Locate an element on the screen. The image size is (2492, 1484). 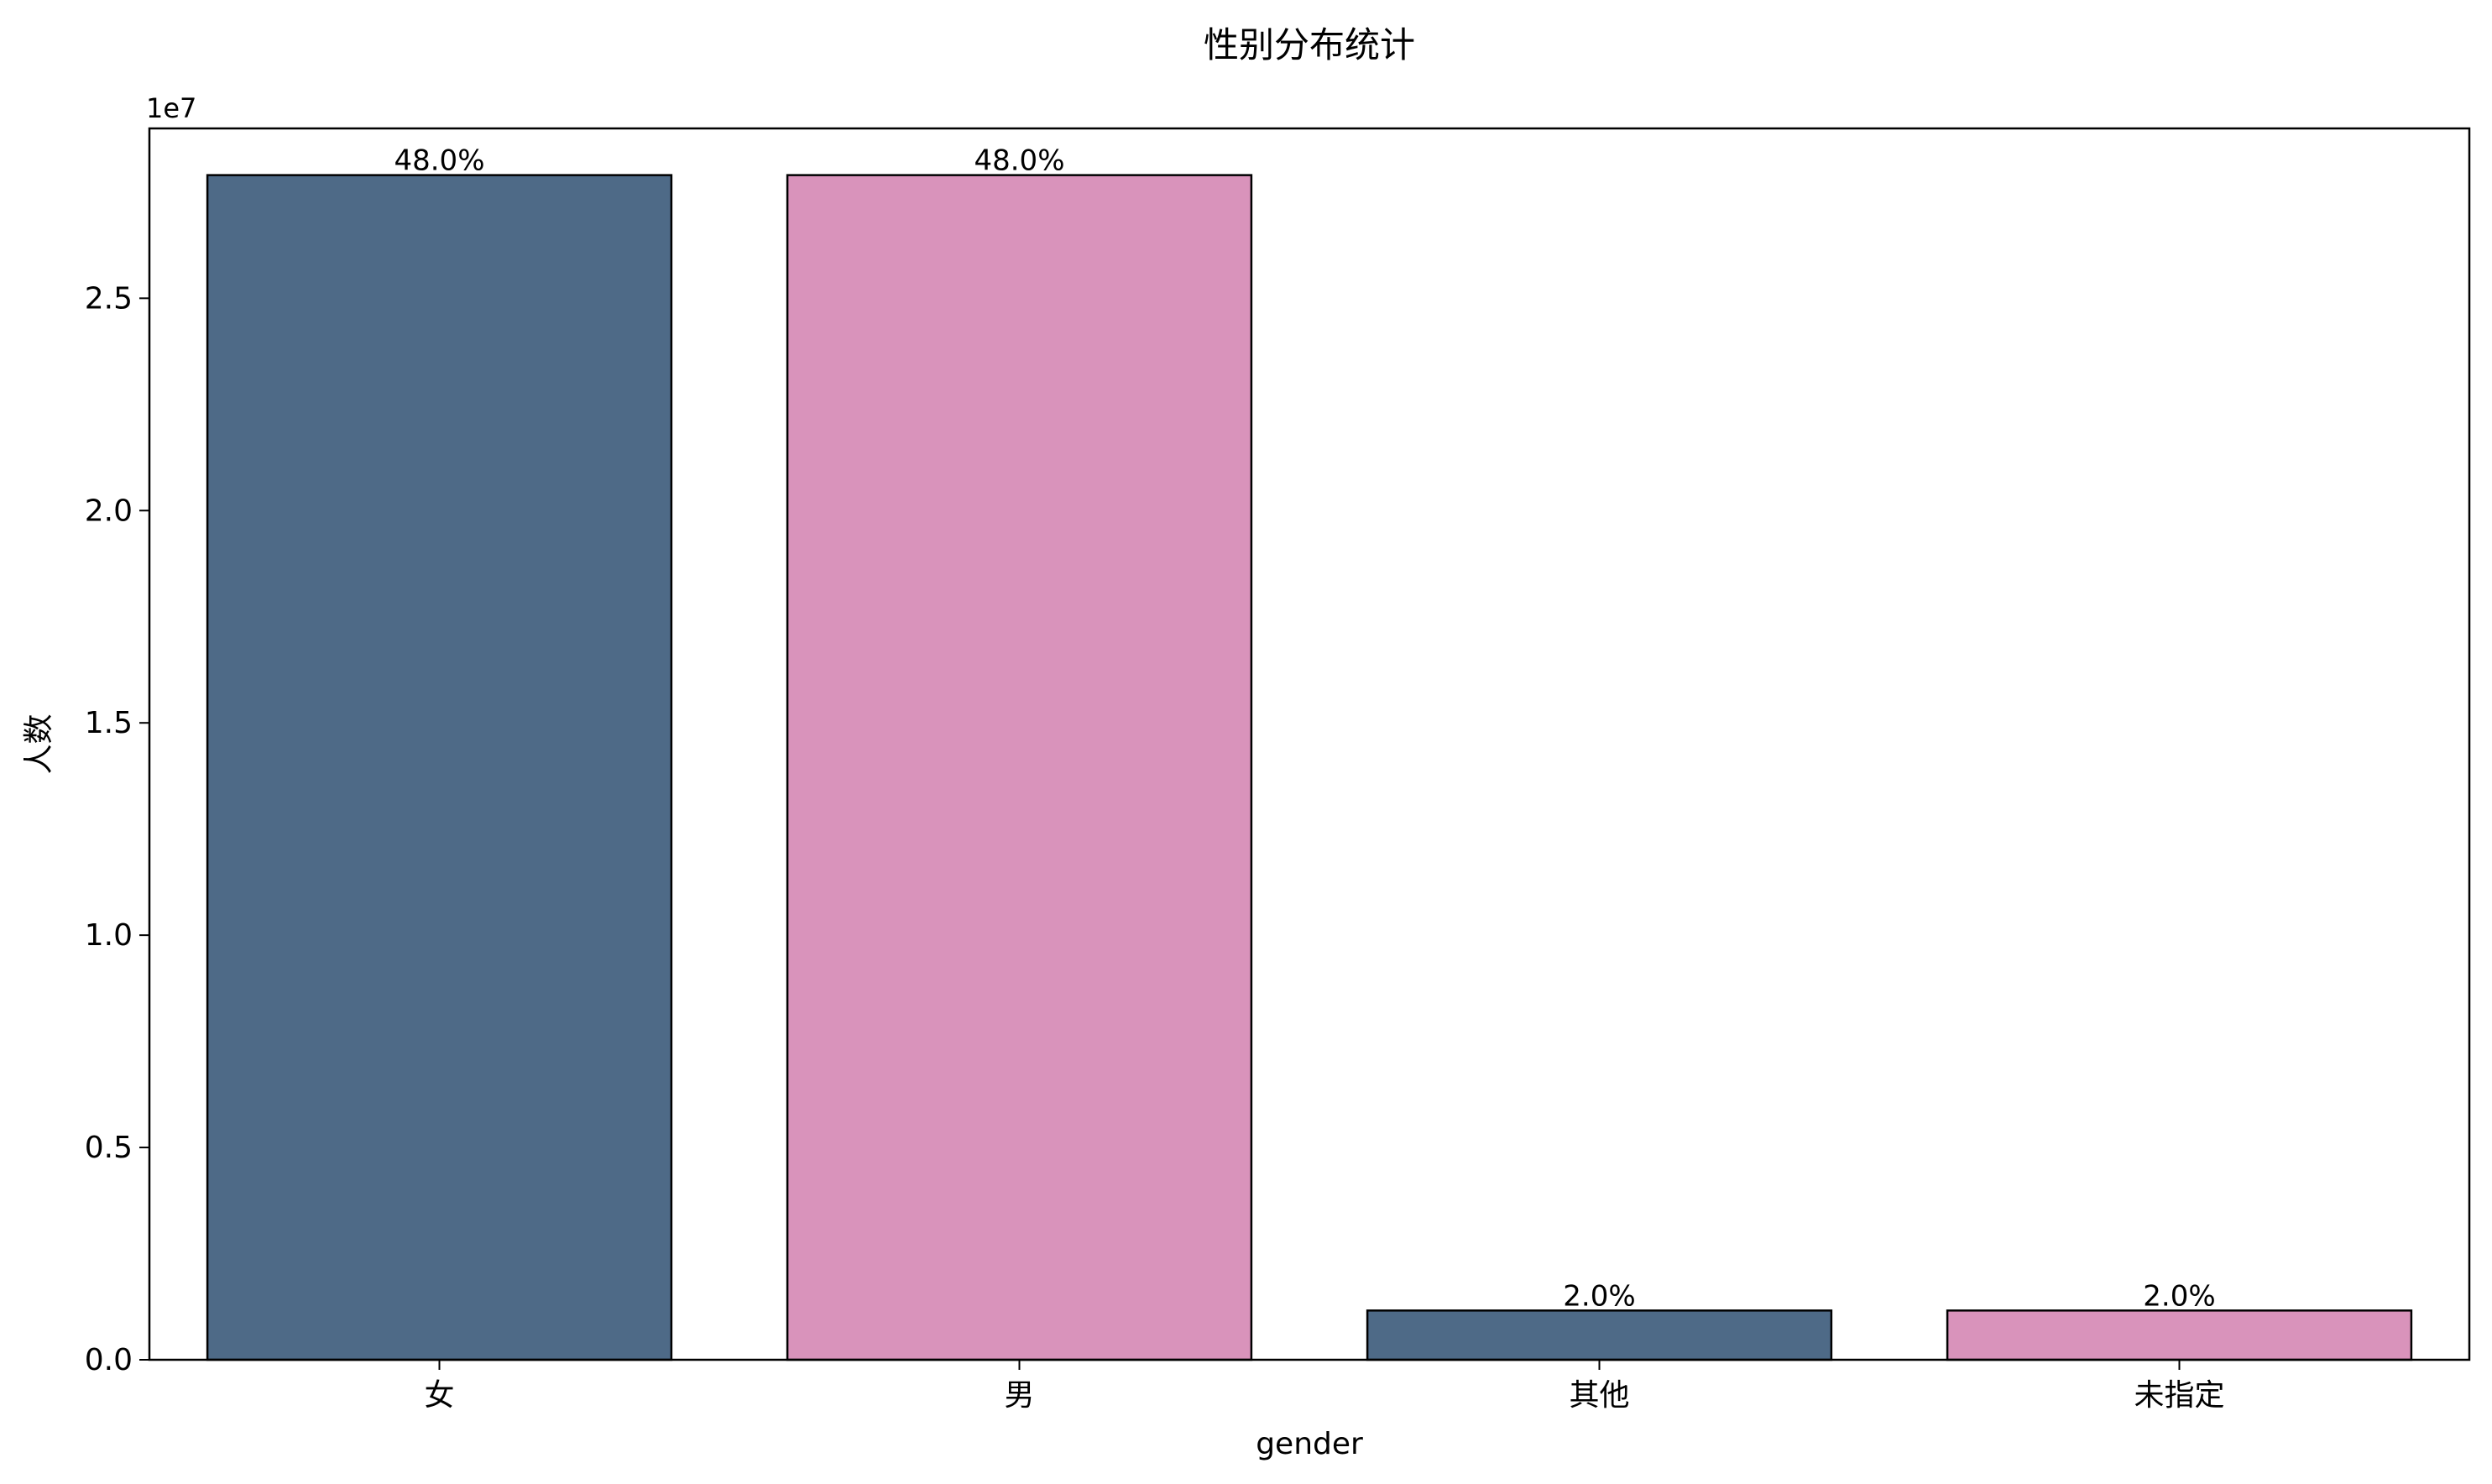
y-axis-offset-label: 1e7 is located at coordinates (171, 108).